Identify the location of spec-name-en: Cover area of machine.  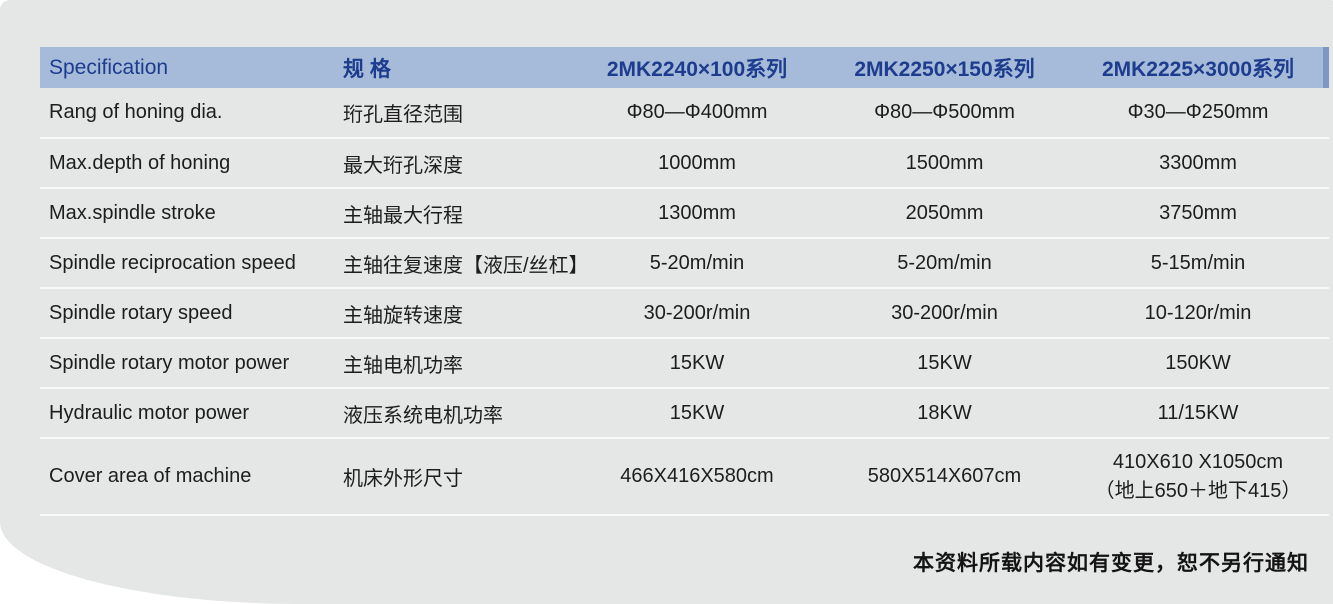
(150, 476).